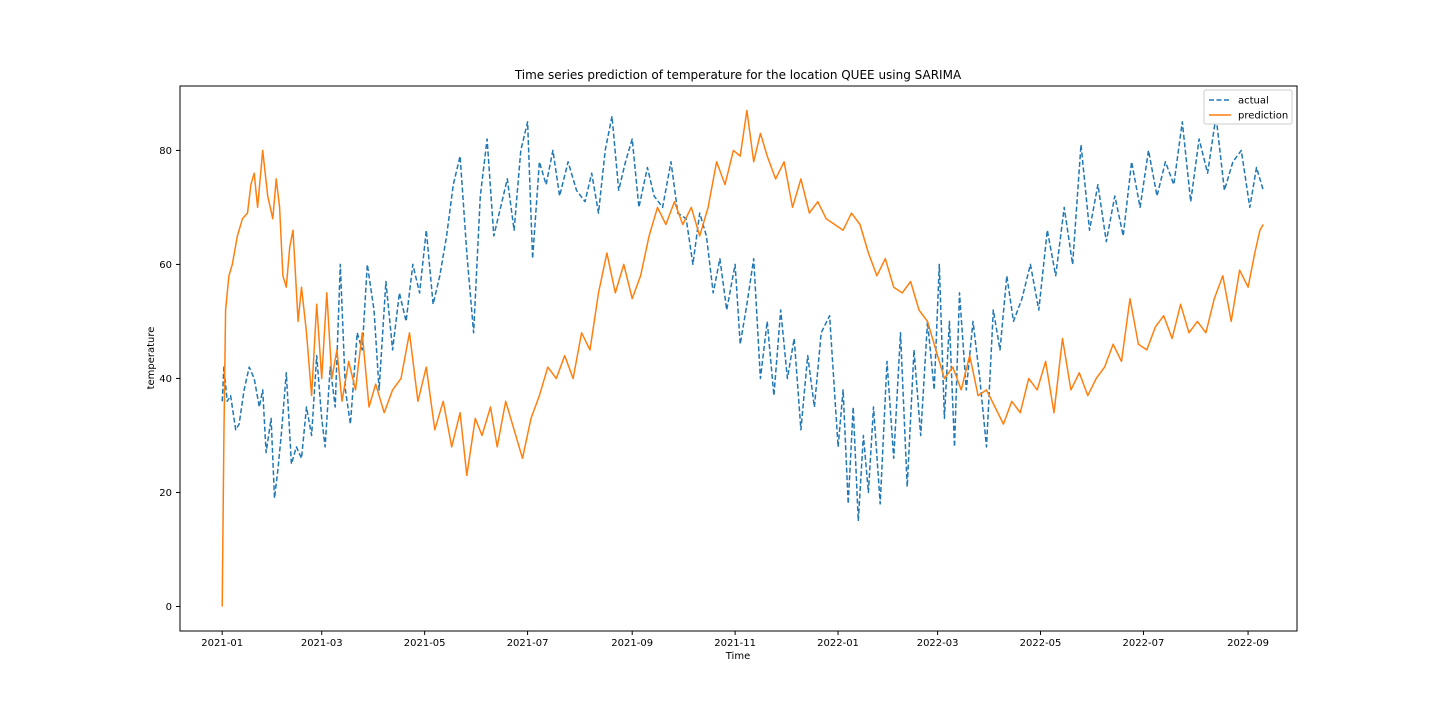  What do you see at coordinates (222, 643) in the screenshot?
I see `x-tick-label: 2021-01` at bounding box center [222, 643].